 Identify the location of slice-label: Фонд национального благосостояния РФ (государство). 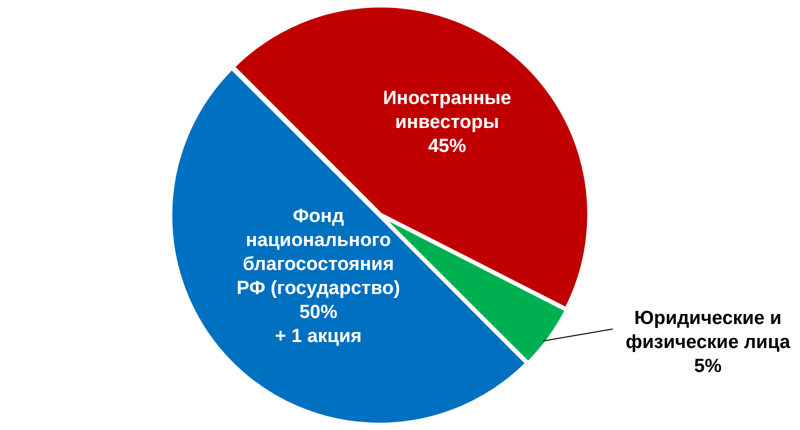
(318, 252).